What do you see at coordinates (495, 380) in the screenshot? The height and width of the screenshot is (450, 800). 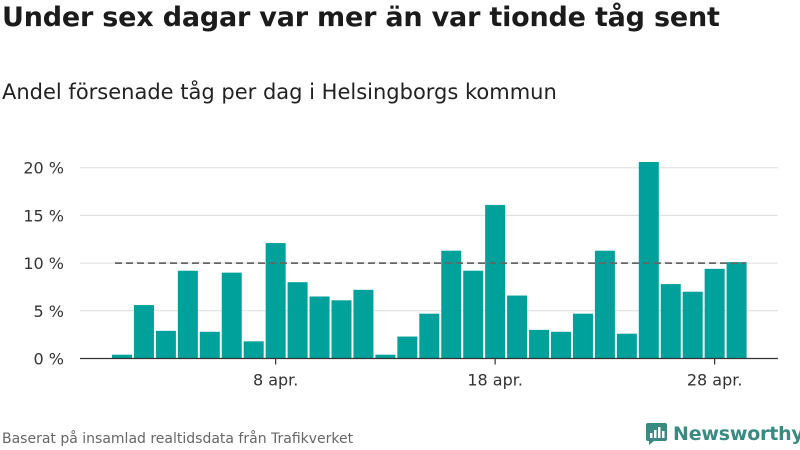 I see `x-tick-label: 18 apr.` at bounding box center [495, 380].